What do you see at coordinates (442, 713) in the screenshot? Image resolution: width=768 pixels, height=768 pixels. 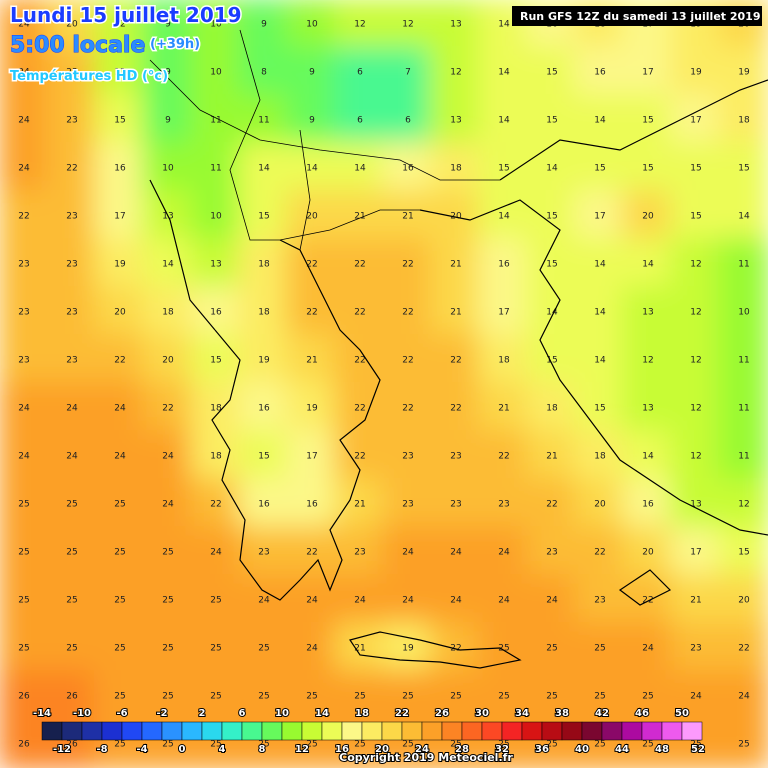 I see `scale-label: 26` at bounding box center [442, 713].